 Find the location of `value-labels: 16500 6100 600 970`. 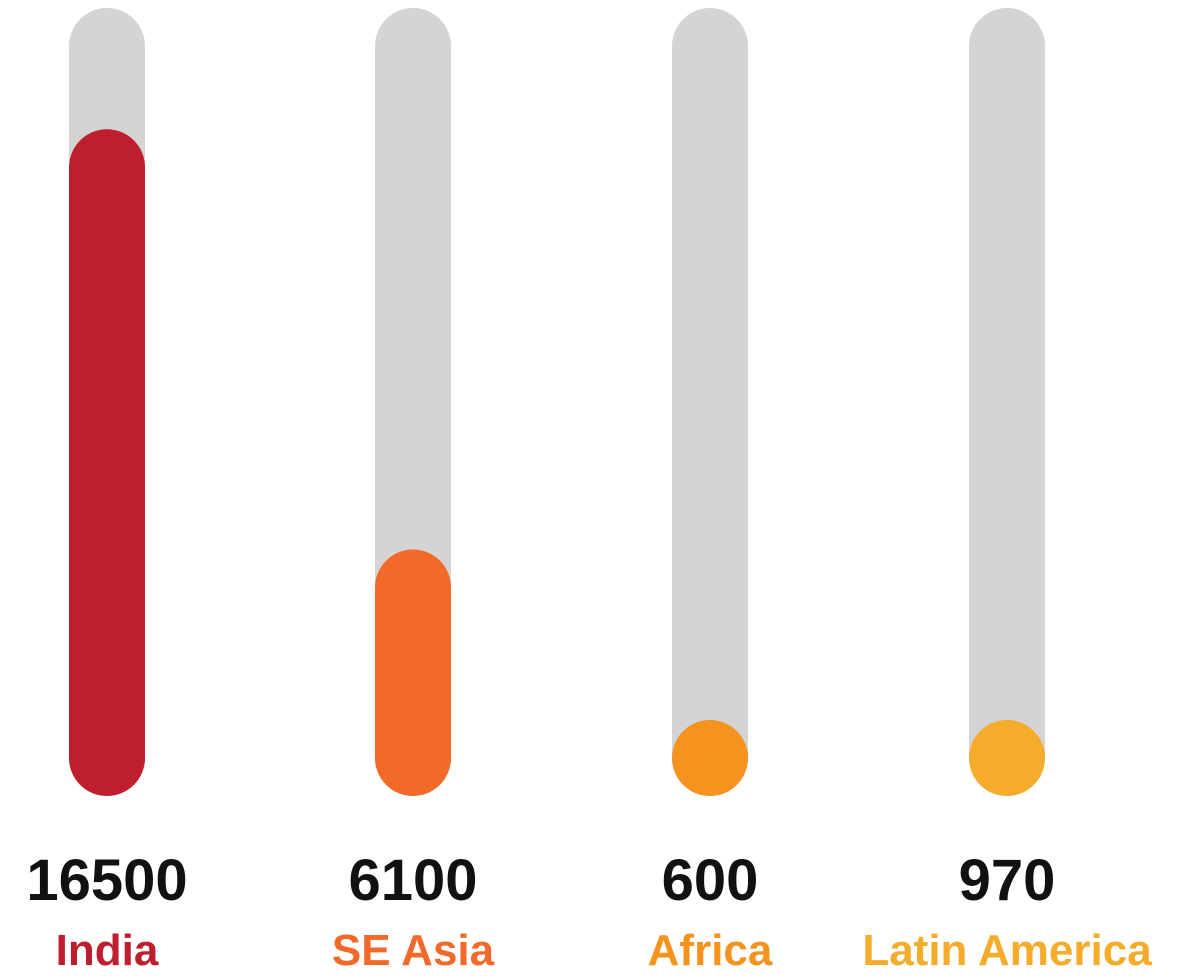

value-labels: 16500 6100 600 970 is located at coordinates (540, 880).